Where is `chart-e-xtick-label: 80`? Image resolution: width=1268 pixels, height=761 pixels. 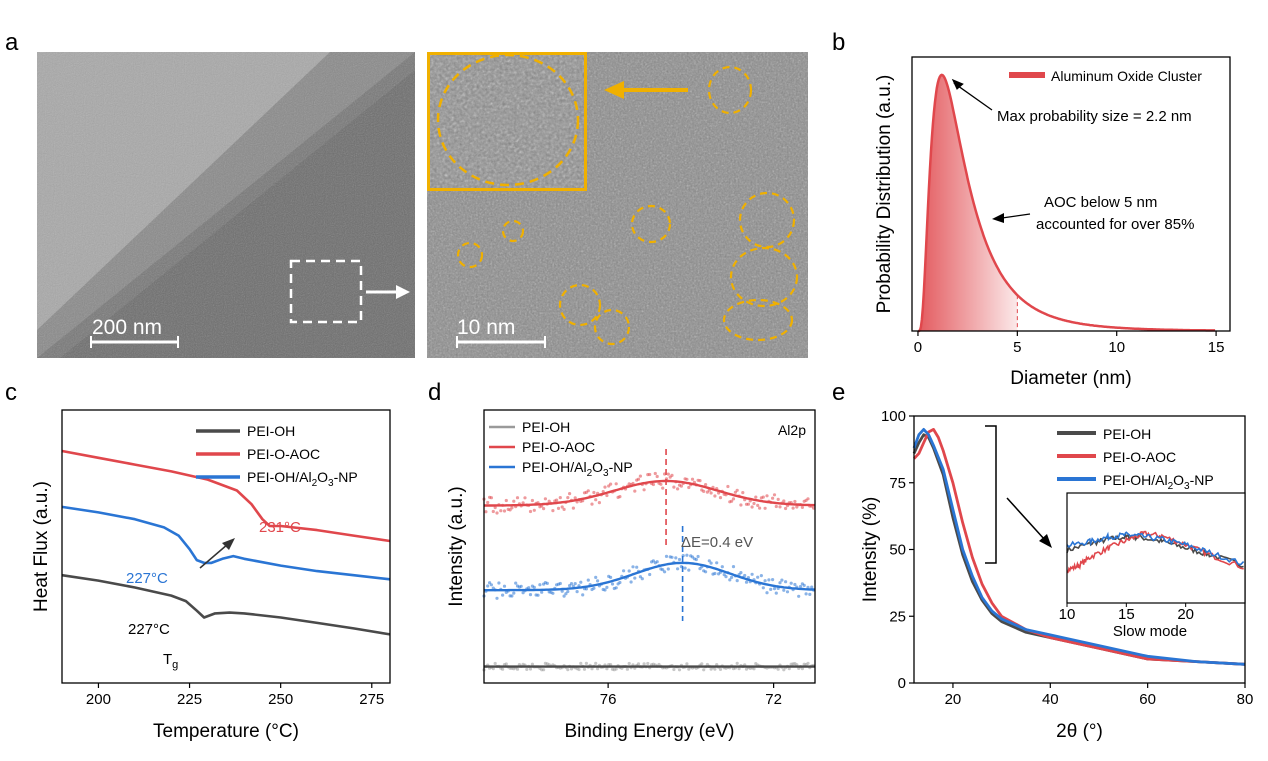
chart-e-xtick-label: 80 is located at coordinates (1245, 699).